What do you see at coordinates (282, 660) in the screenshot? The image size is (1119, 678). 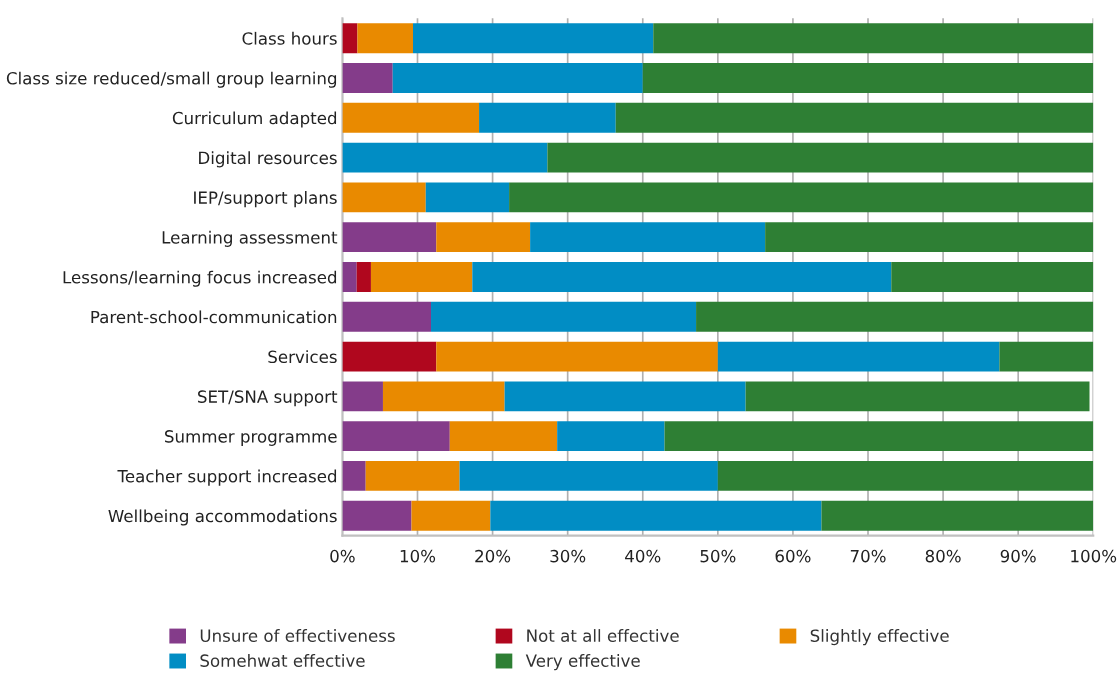 I see `legend-label: Somehwat effective` at bounding box center [282, 660].